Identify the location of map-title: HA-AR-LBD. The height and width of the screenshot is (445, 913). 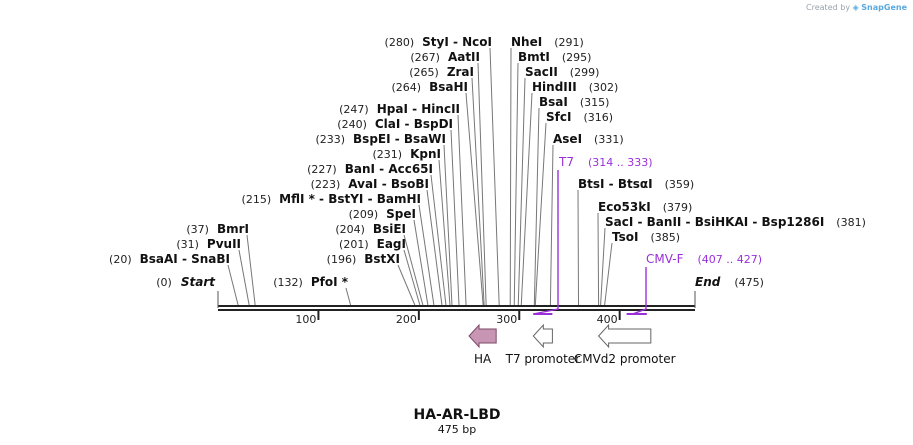
(456, 415).